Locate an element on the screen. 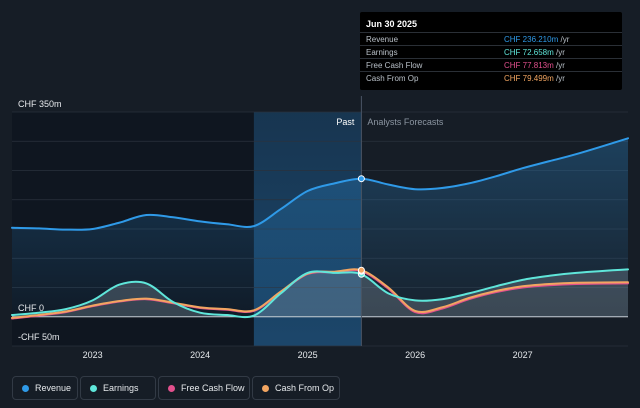  tooltip-row-cash-from-op: Cash From Op CHF 79.499m /yr is located at coordinates (491, 78).